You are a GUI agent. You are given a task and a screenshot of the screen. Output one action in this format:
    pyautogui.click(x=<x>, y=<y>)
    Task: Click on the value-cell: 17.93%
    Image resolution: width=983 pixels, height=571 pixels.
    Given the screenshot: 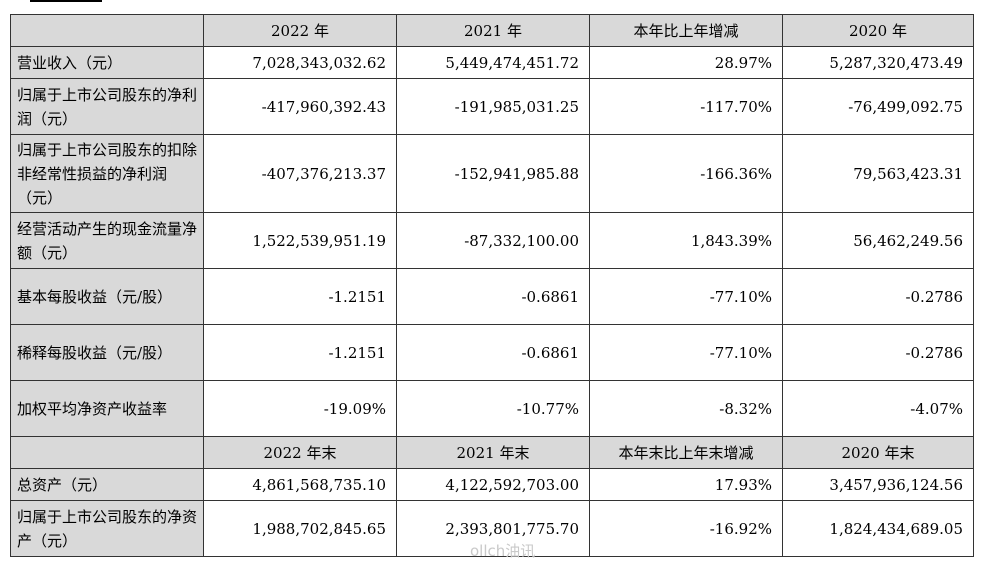 What is the action you would take?
    pyautogui.click(x=686, y=484)
    